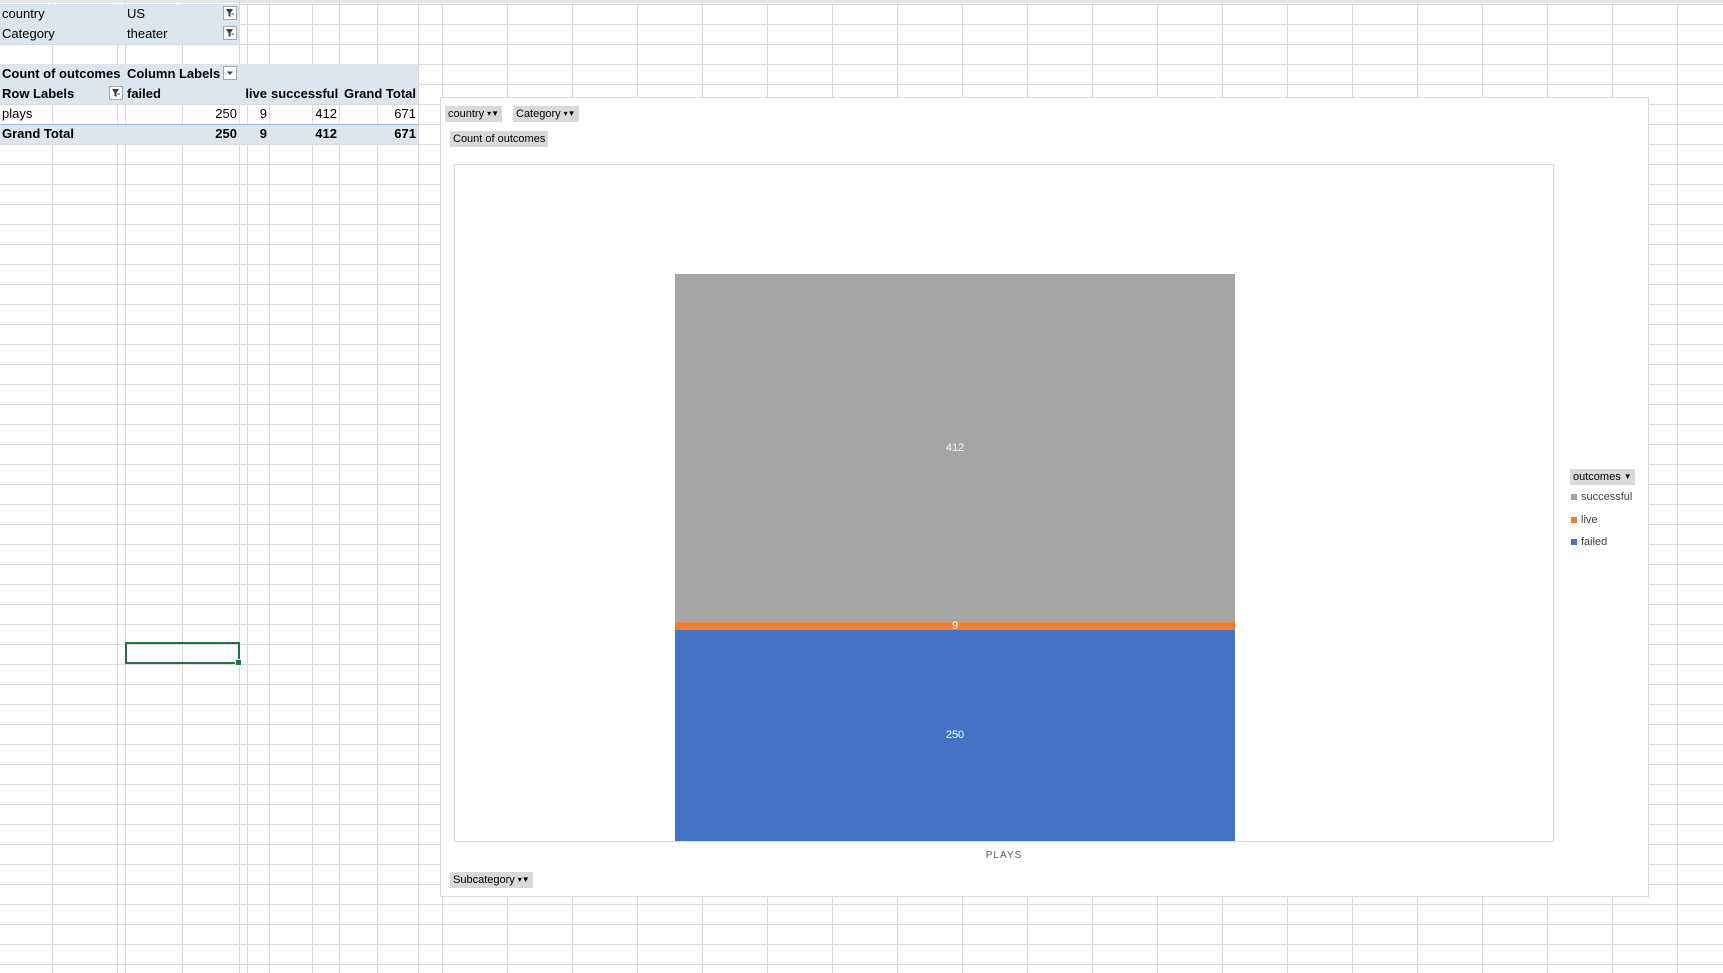 The image size is (1723, 973). Describe the element at coordinates (38, 133) in the screenshot. I see `row-label: Grand Total` at that location.